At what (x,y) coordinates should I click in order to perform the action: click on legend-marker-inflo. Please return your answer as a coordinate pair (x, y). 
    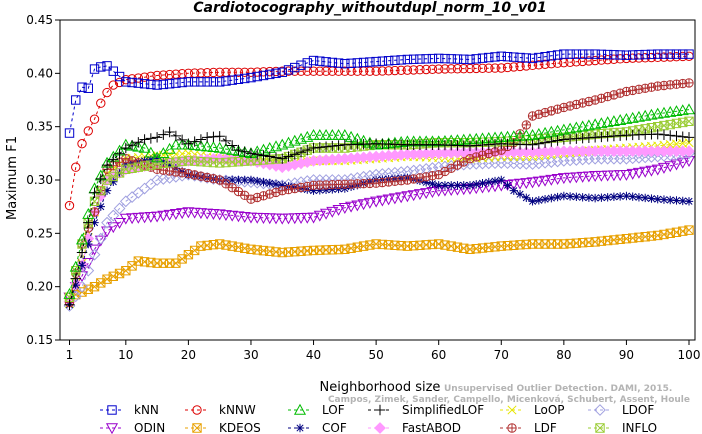
    Looking at the image, I should click on (600, 428).